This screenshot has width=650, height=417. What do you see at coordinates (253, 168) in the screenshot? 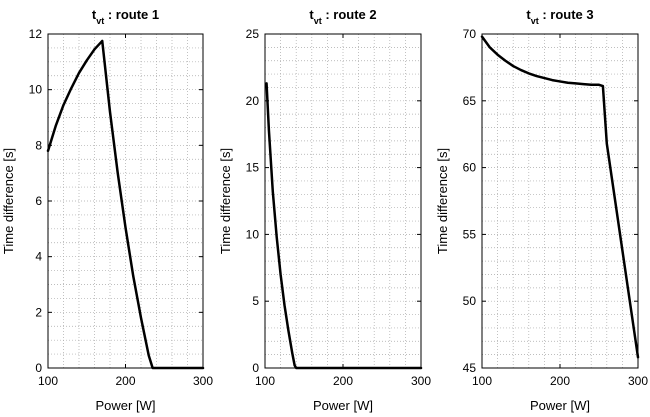
I see `y-tick-label: 15` at bounding box center [253, 168].